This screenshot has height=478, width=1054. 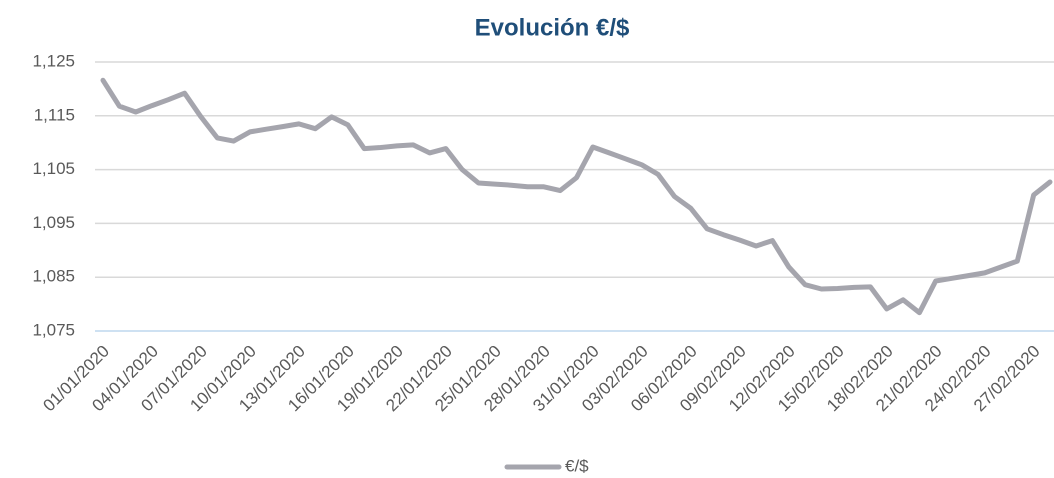 What do you see at coordinates (577, 465) in the screenshot?
I see `legend-label: €/$` at bounding box center [577, 465].